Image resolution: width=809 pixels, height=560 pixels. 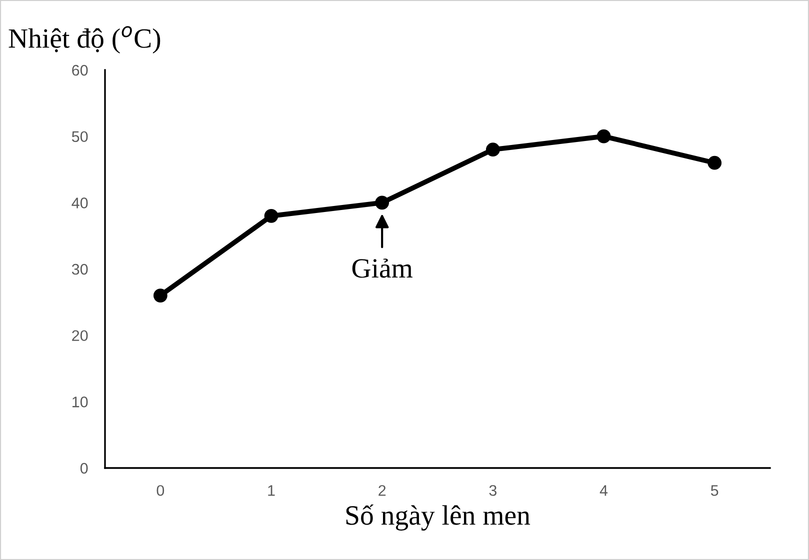 What do you see at coordinates (492, 490) in the screenshot?
I see `x-tick-label: 3` at bounding box center [492, 490].